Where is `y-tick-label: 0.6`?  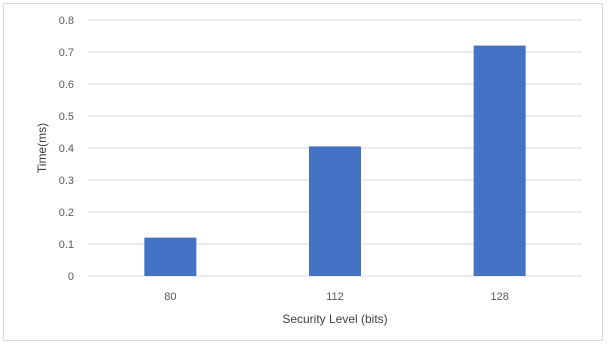
y-tick-label: 0.6 is located at coordinates (66, 85).